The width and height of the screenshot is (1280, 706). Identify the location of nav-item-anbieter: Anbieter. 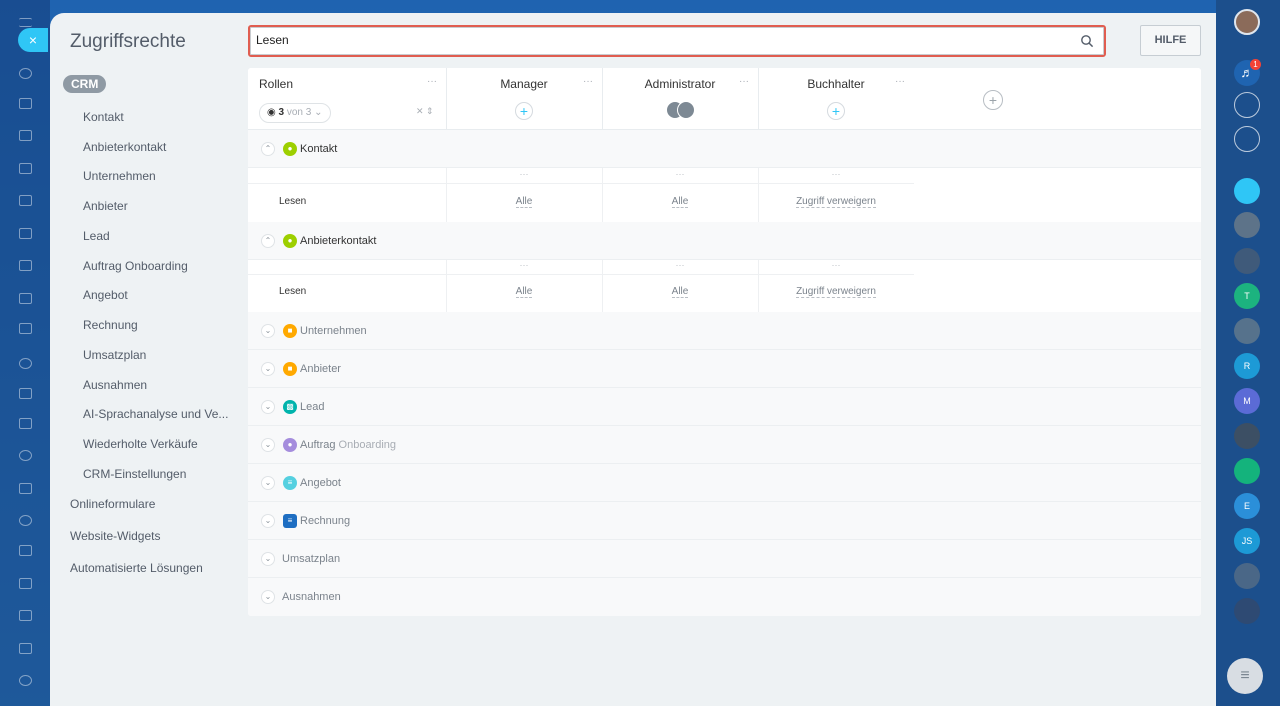
(105, 206).